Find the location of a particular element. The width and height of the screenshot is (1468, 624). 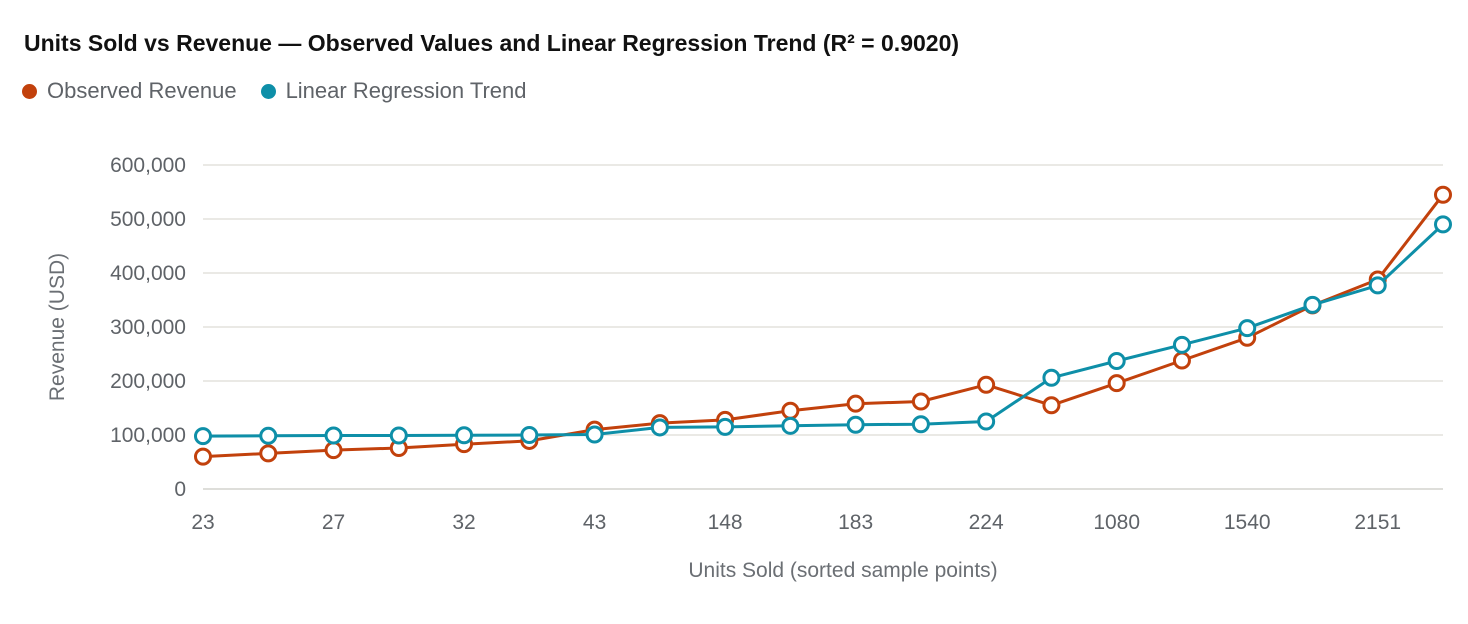

y-tick-label: 400,000 is located at coordinates (148, 273).